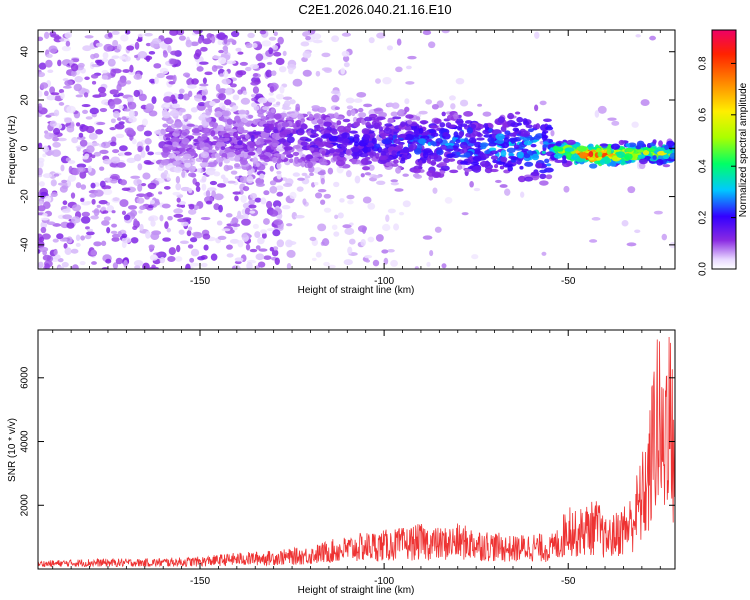  Describe the element at coordinates (743, 149) in the screenshot. I see `colorbar-label: Normalized spectral amplitude` at that location.